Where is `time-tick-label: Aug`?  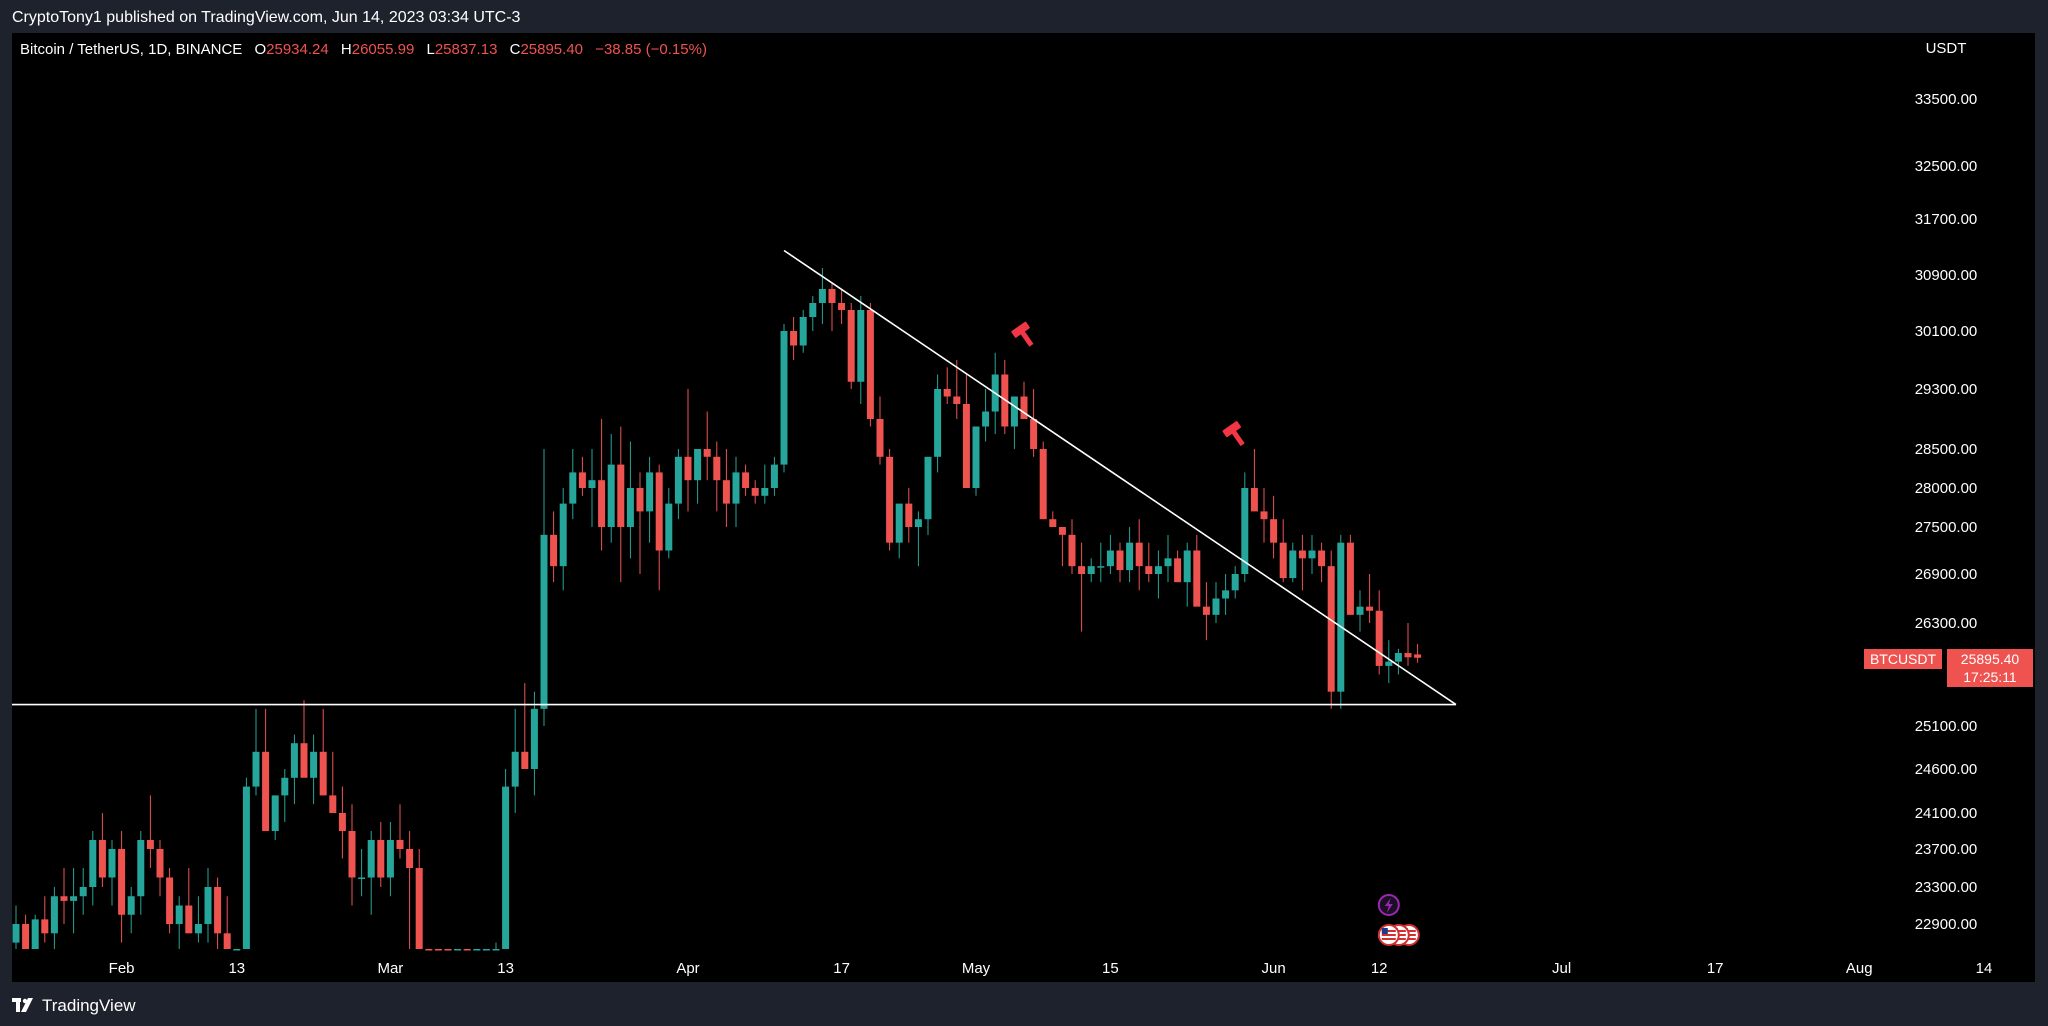
time-tick-label: Aug is located at coordinates (1859, 968).